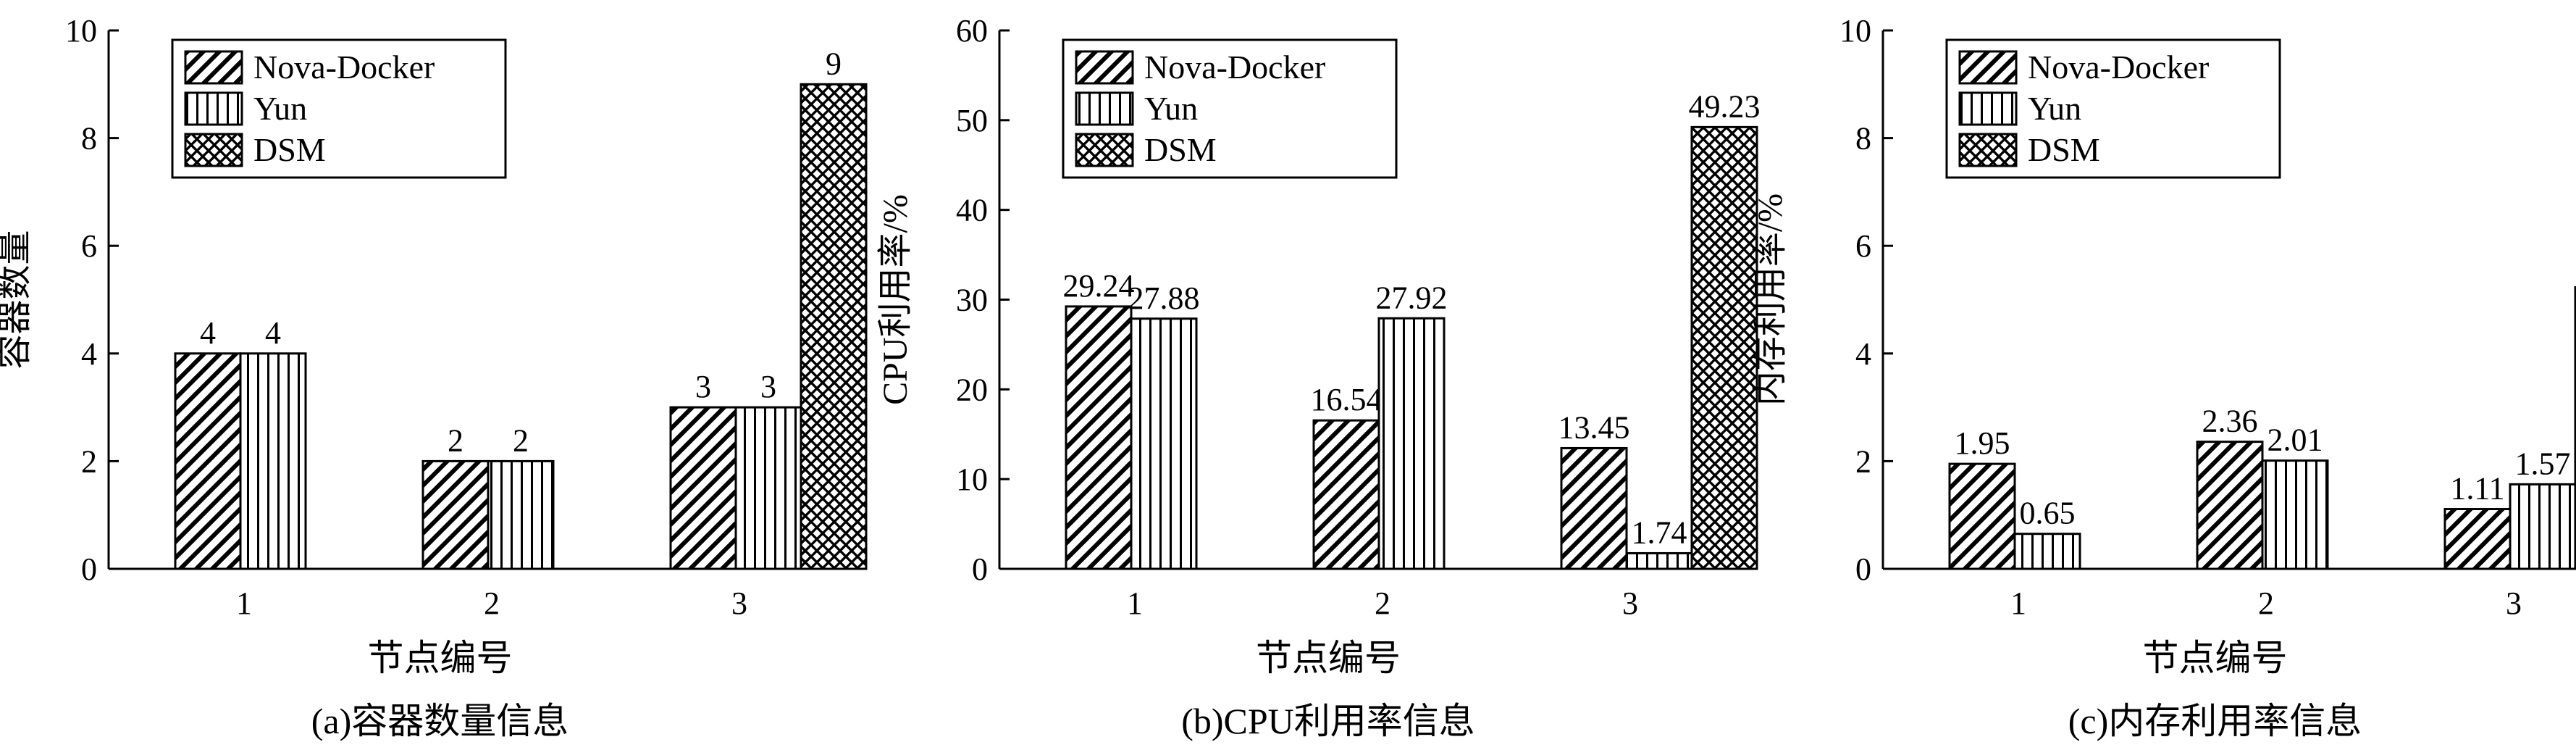 The image size is (2576, 750). Describe the element at coordinates (455, 440) in the screenshot. I see `data-label-nova-docker-node-2: 2` at that location.